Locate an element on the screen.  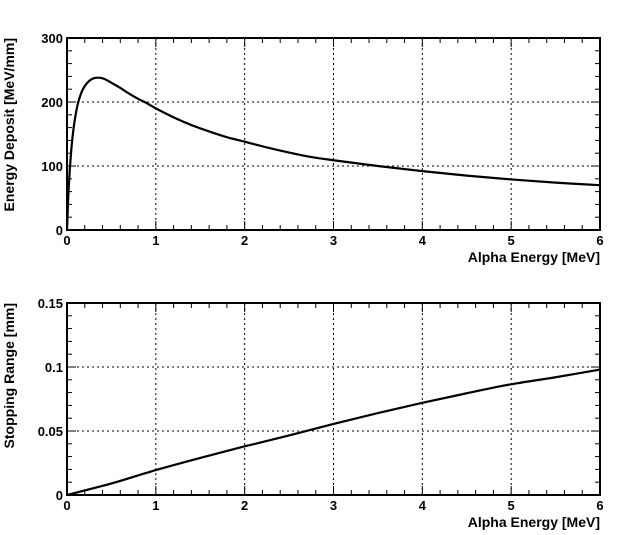
y-tick-labels: 0 100 200 300 is located at coordinates (52, 134).